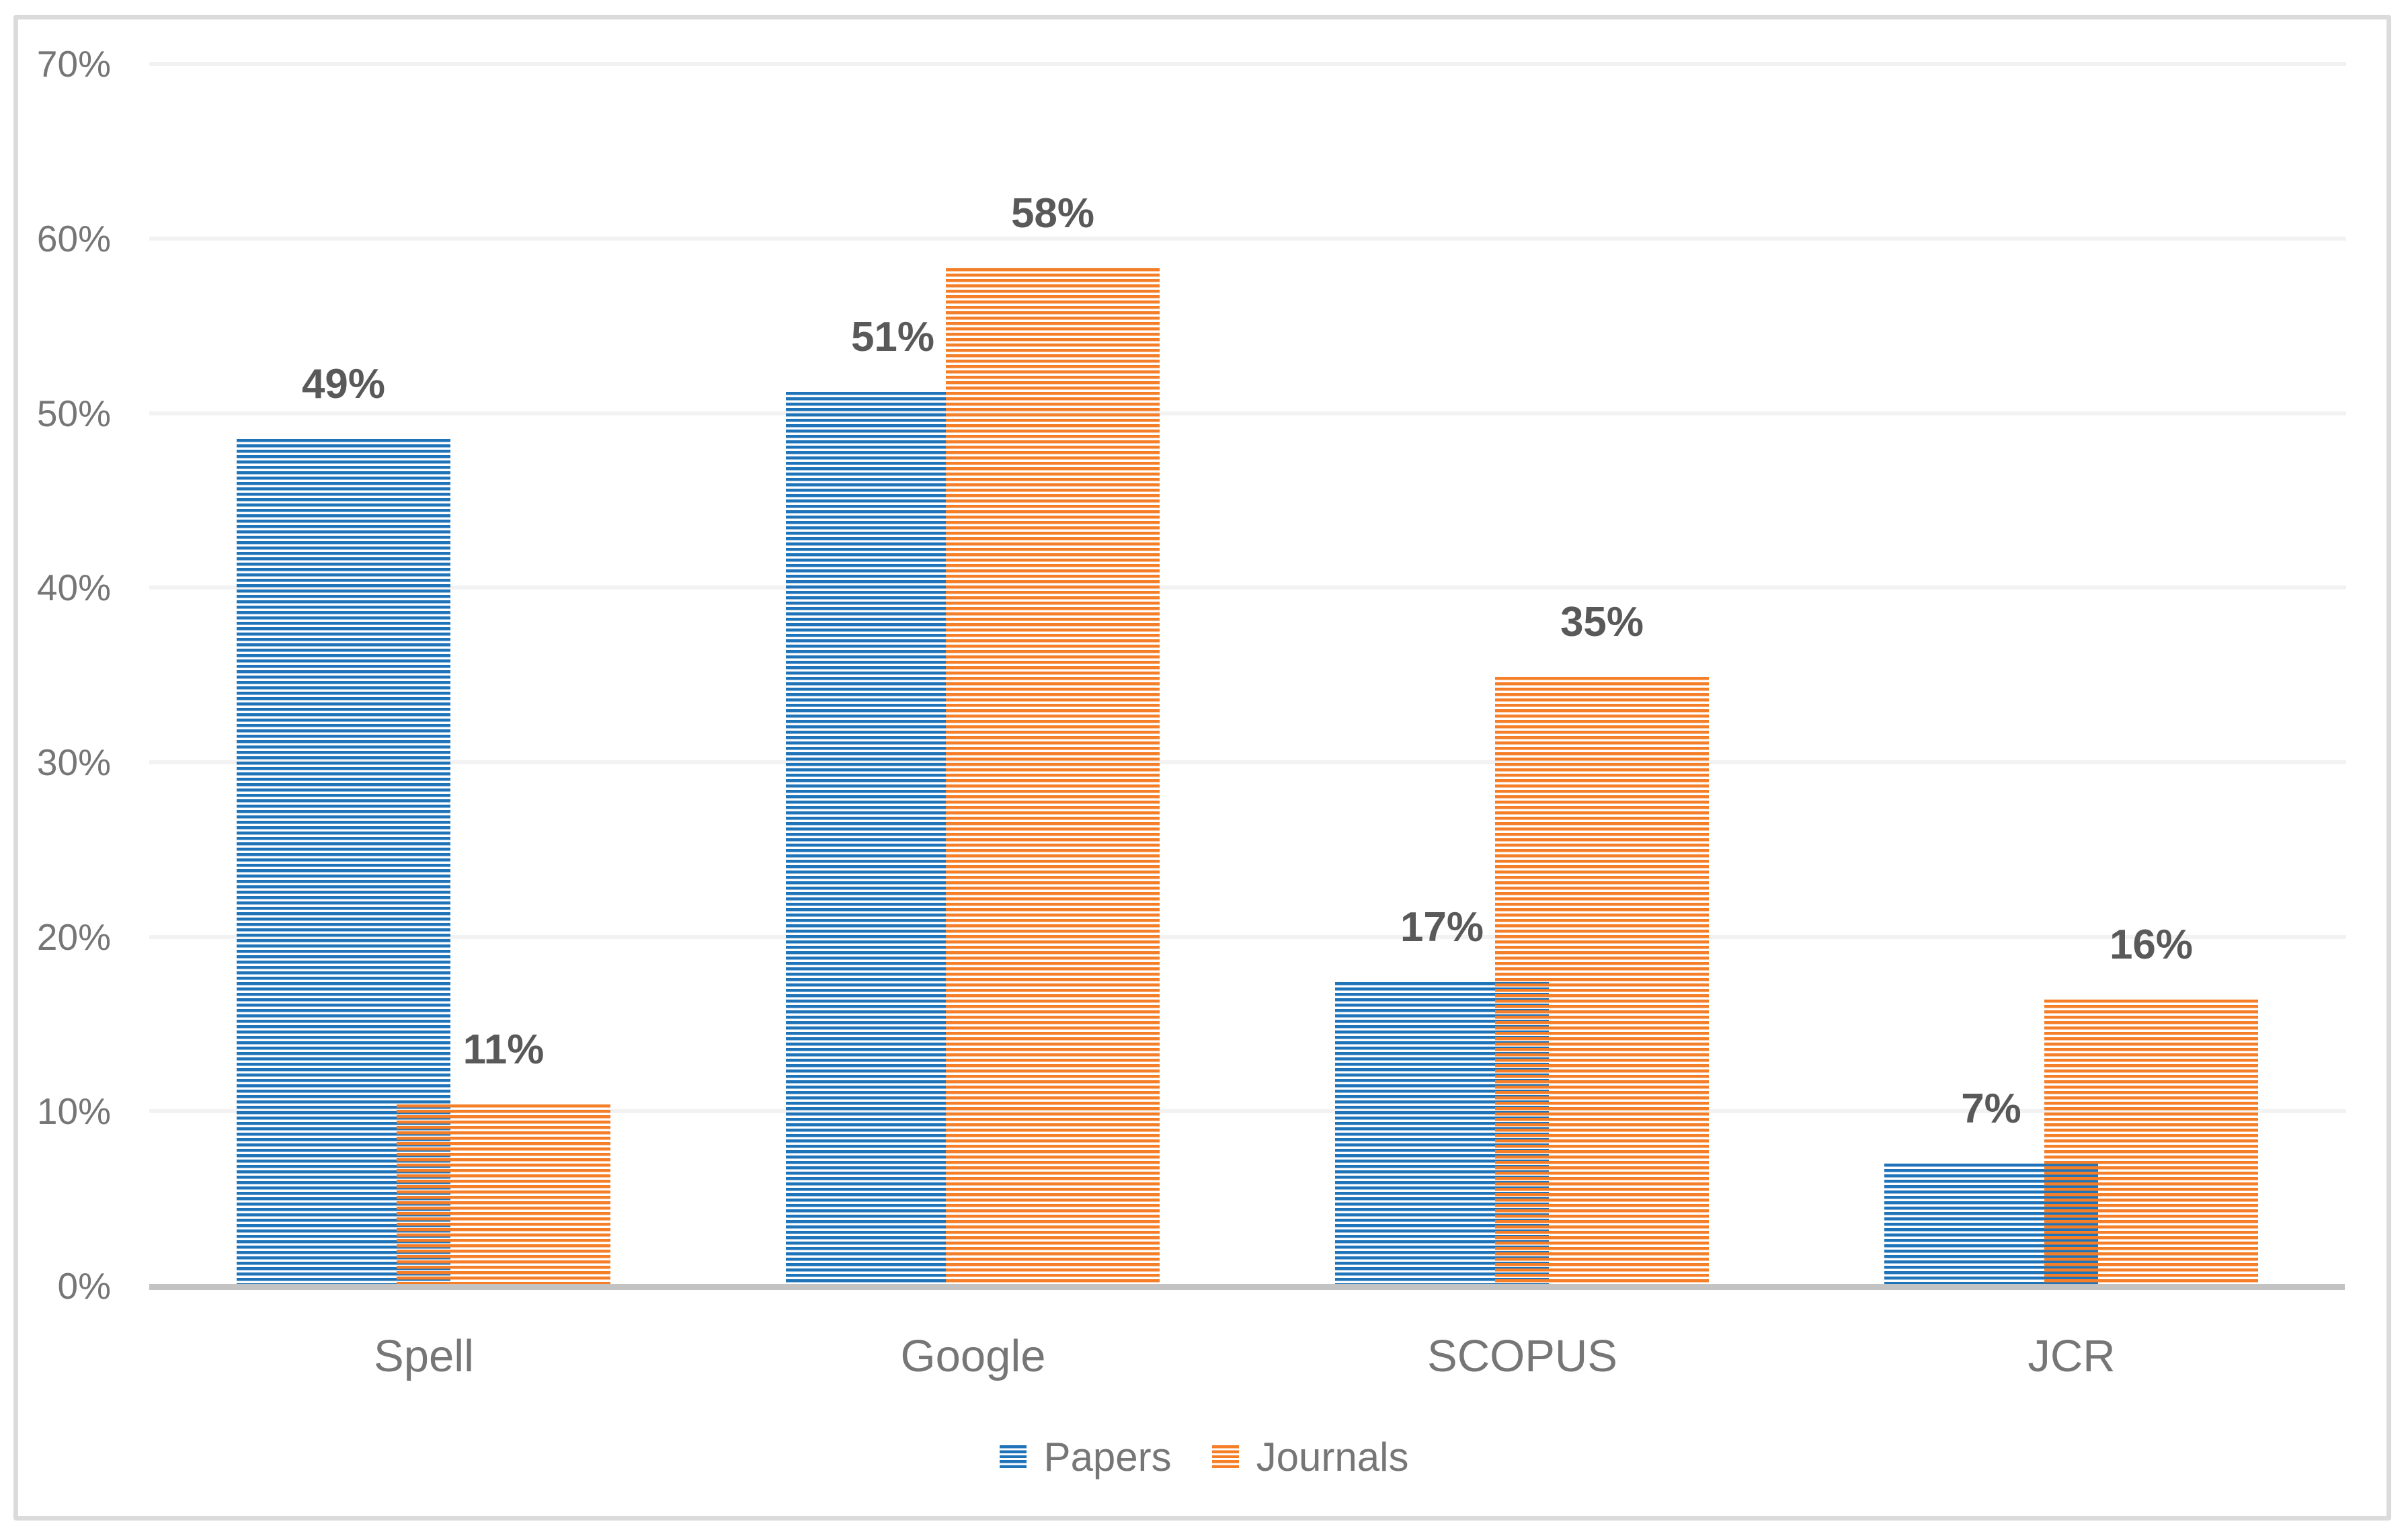 This screenshot has height=1536, width=2408. I want to click on gridline-60%, so click(1247, 238).